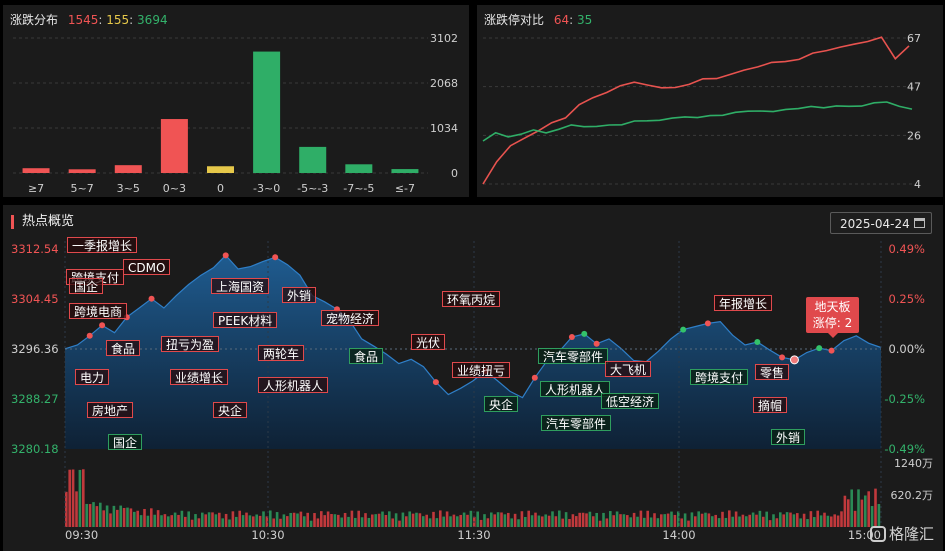 The image size is (945, 551). I want to click on hot-tag: 两轮车, so click(281, 353).